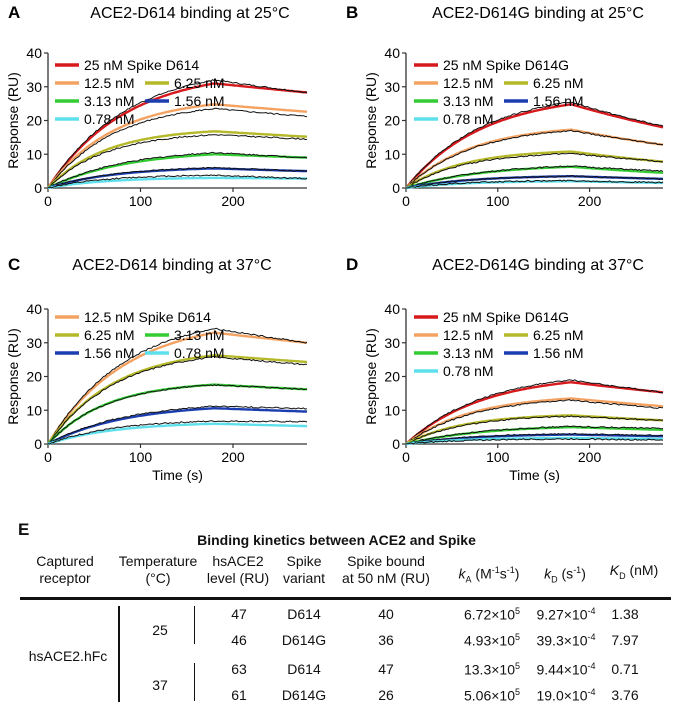 Image resolution: width=673 pixels, height=707 pixels. What do you see at coordinates (392, 343) in the screenshot?
I see `y-tick-label: 30` at bounding box center [392, 343].